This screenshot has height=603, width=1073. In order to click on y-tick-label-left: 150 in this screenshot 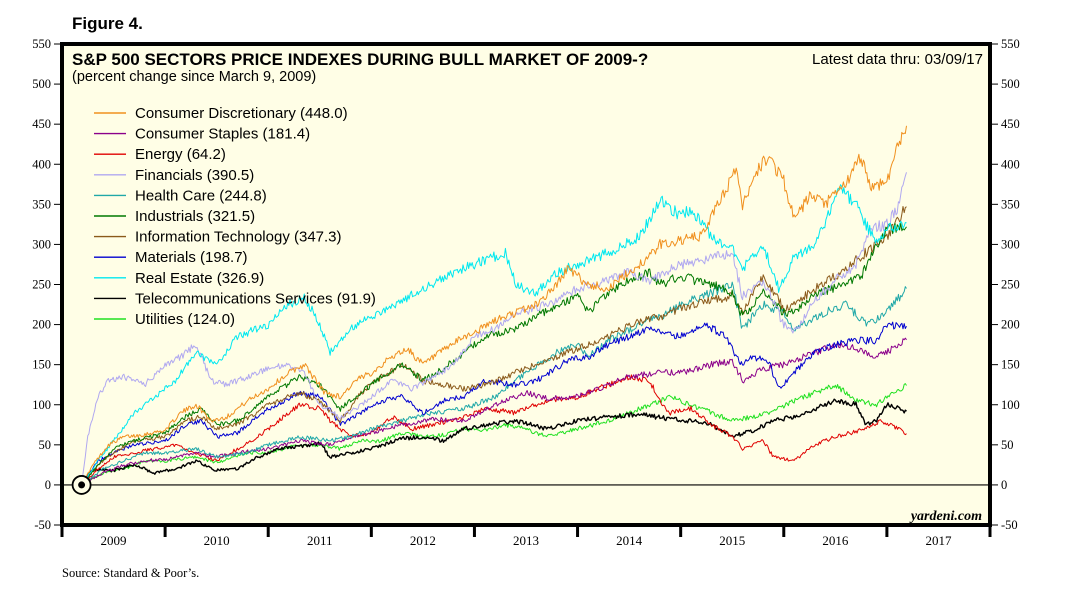, I will do `click(41, 365)`.